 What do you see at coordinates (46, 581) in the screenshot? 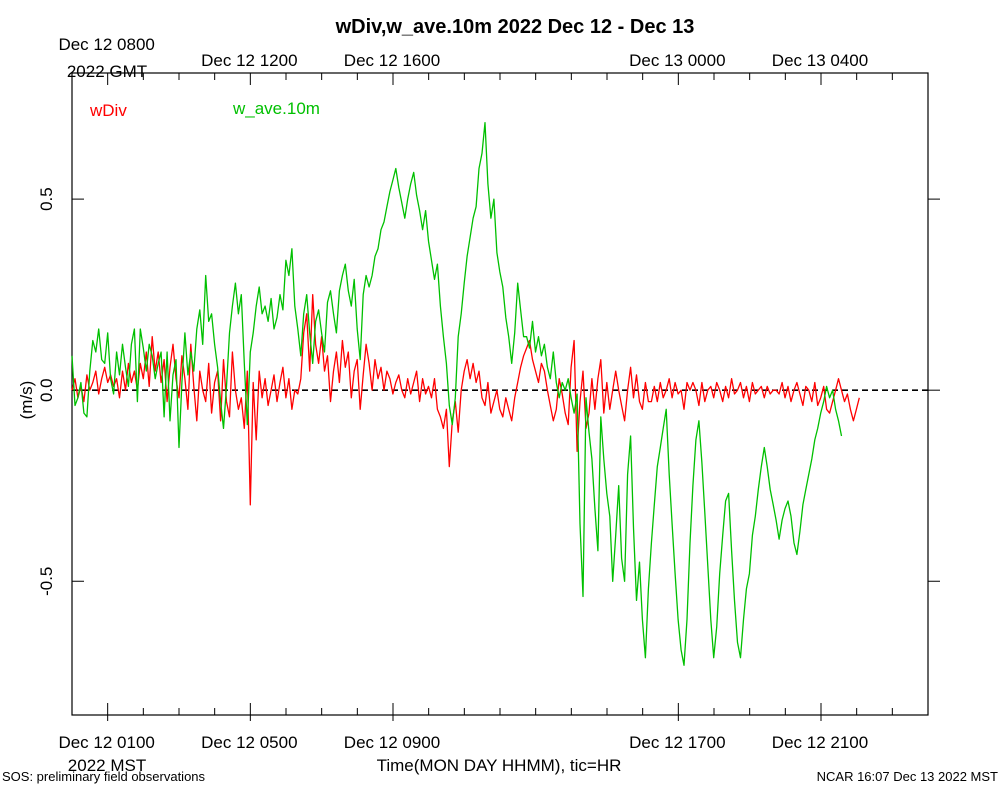
I see `y-tick-label: -0.5` at bounding box center [46, 581].